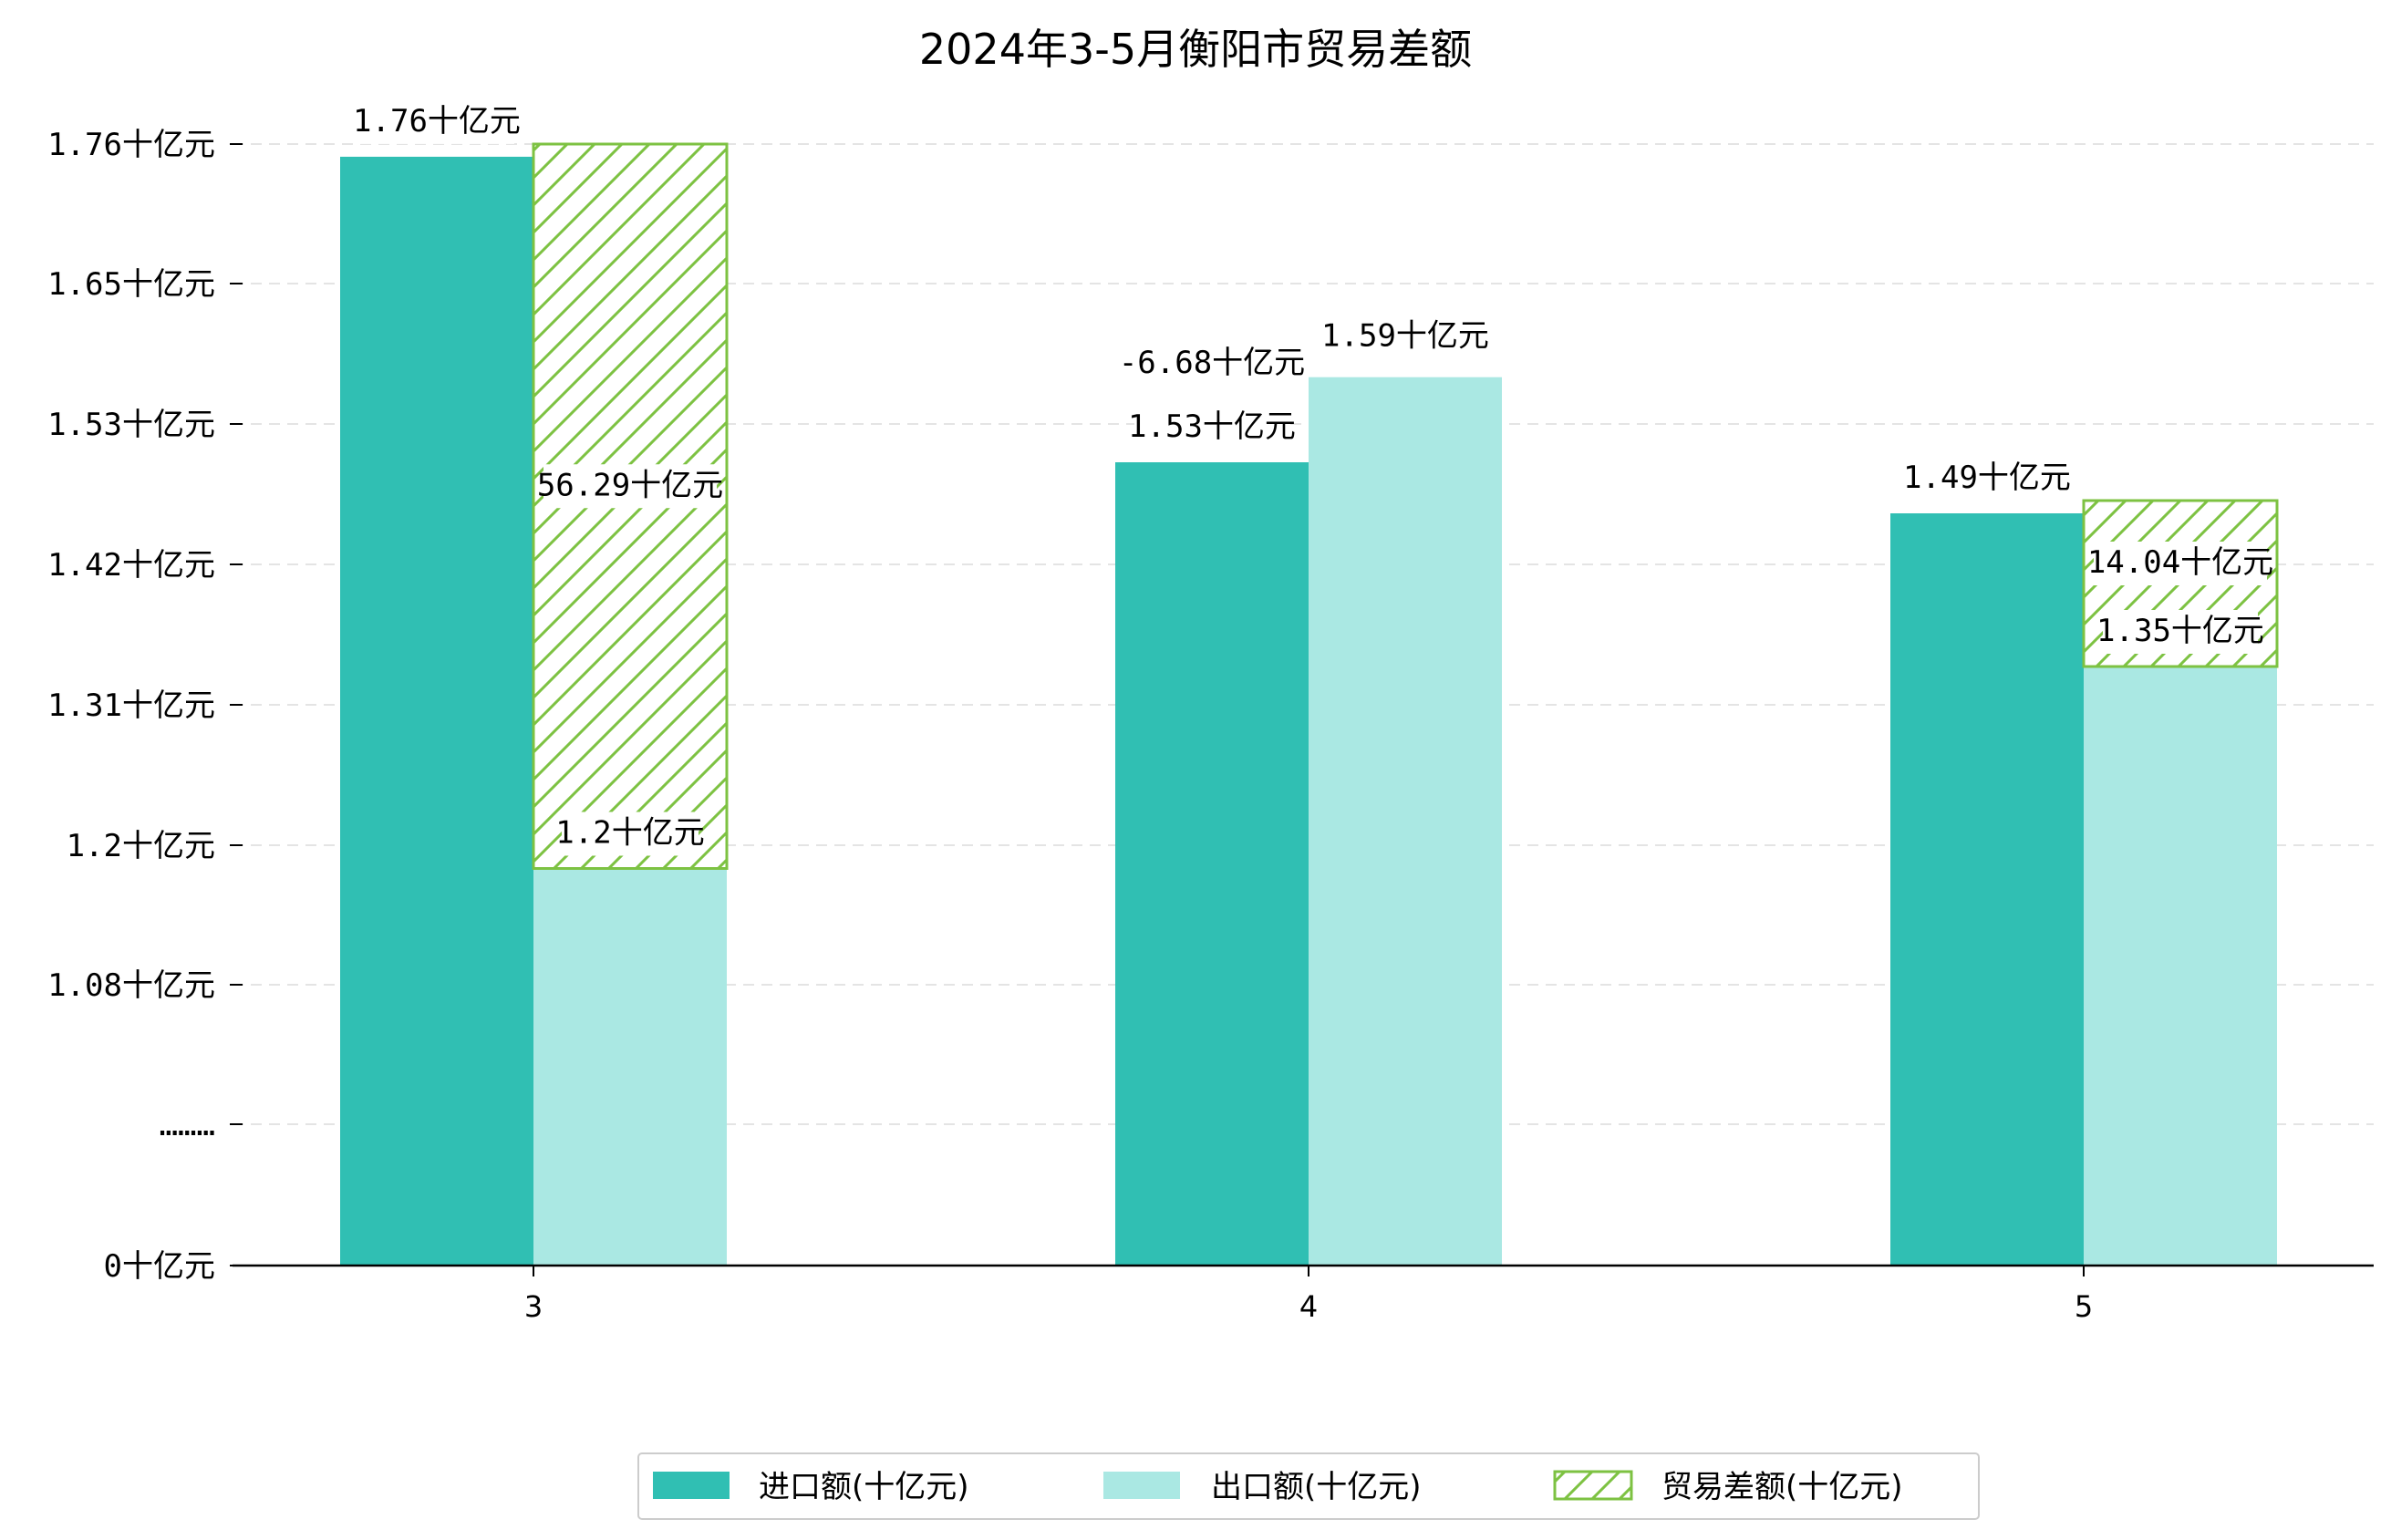 Image resolution: width=2391 pixels, height=1540 pixels. Describe the element at coordinates (131, 425) in the screenshot. I see `y-tick-label: 1.53十亿元` at that location.